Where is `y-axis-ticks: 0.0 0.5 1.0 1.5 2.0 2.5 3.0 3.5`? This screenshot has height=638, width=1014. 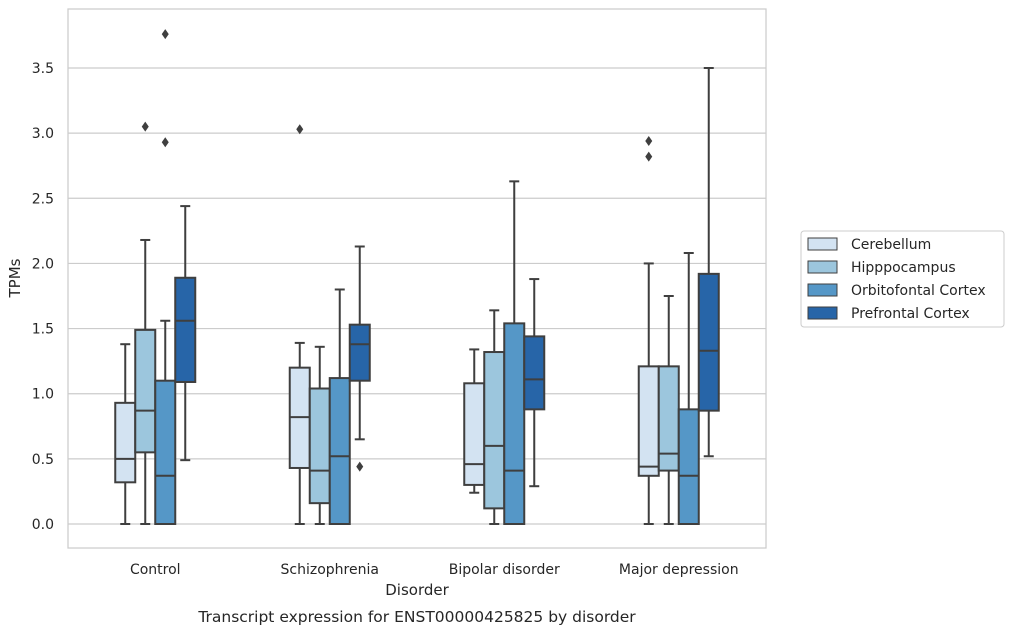
y-axis-ticks: 0.0 0.5 1.0 1.5 2.0 2.5 3.0 3.5 is located at coordinates (43, 297).